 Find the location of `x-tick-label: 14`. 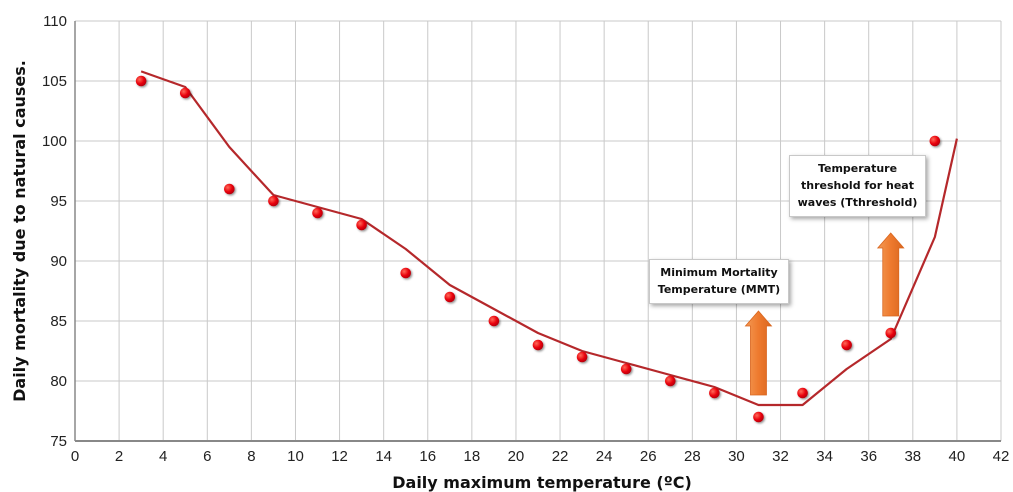

x-tick-label: 14 is located at coordinates (383, 456).